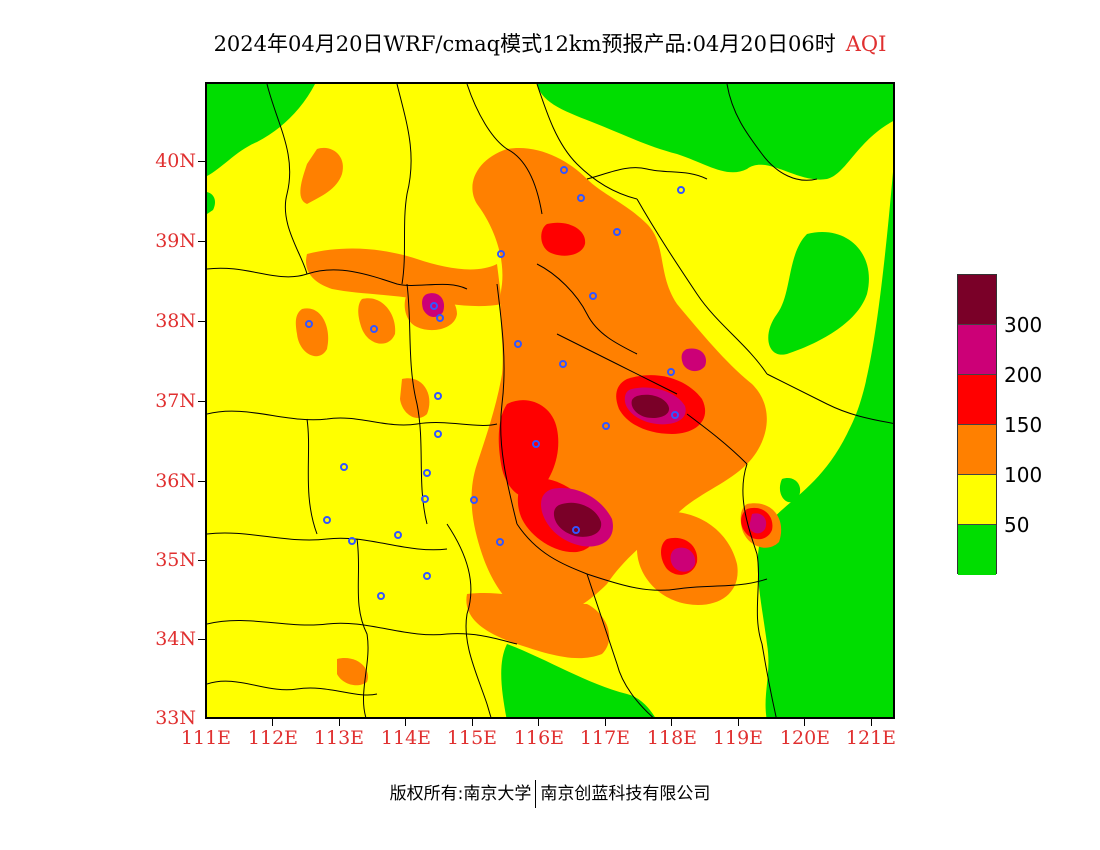  I want to click on lon-label-113e: 113E, so click(339, 738).